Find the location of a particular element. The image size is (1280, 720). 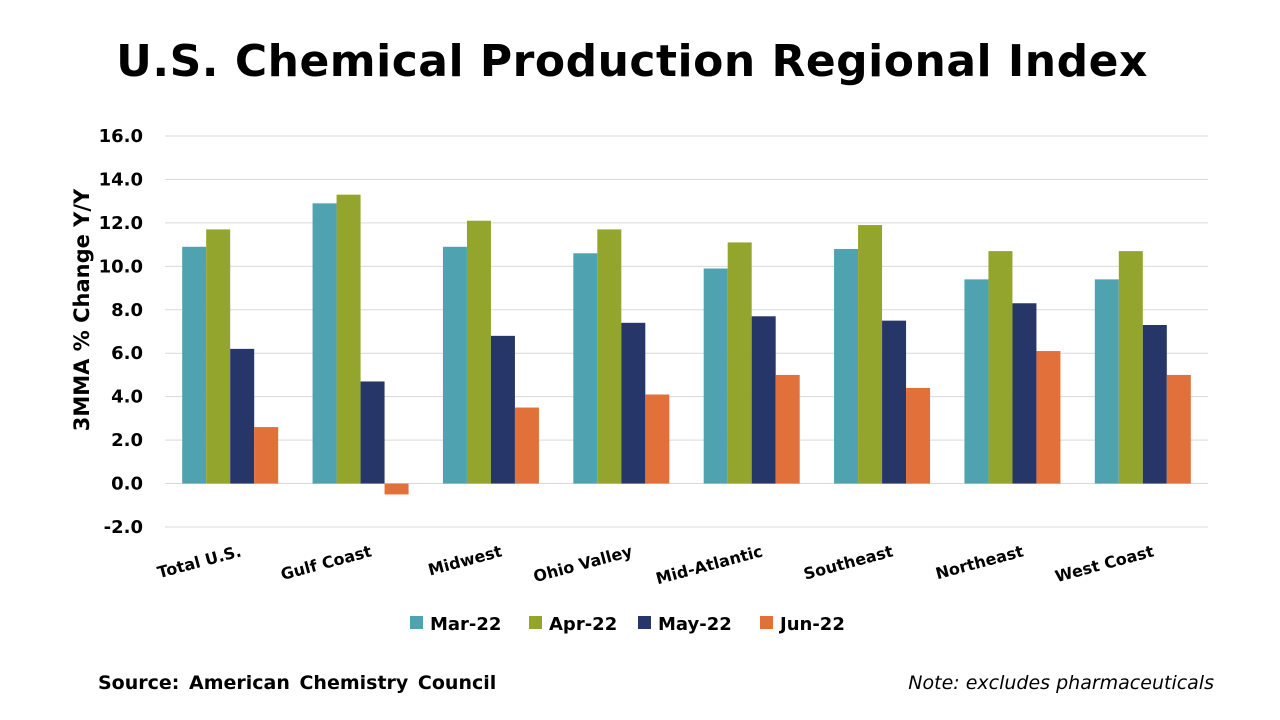

y-tick-label: 16.0 is located at coordinates (121, 136).